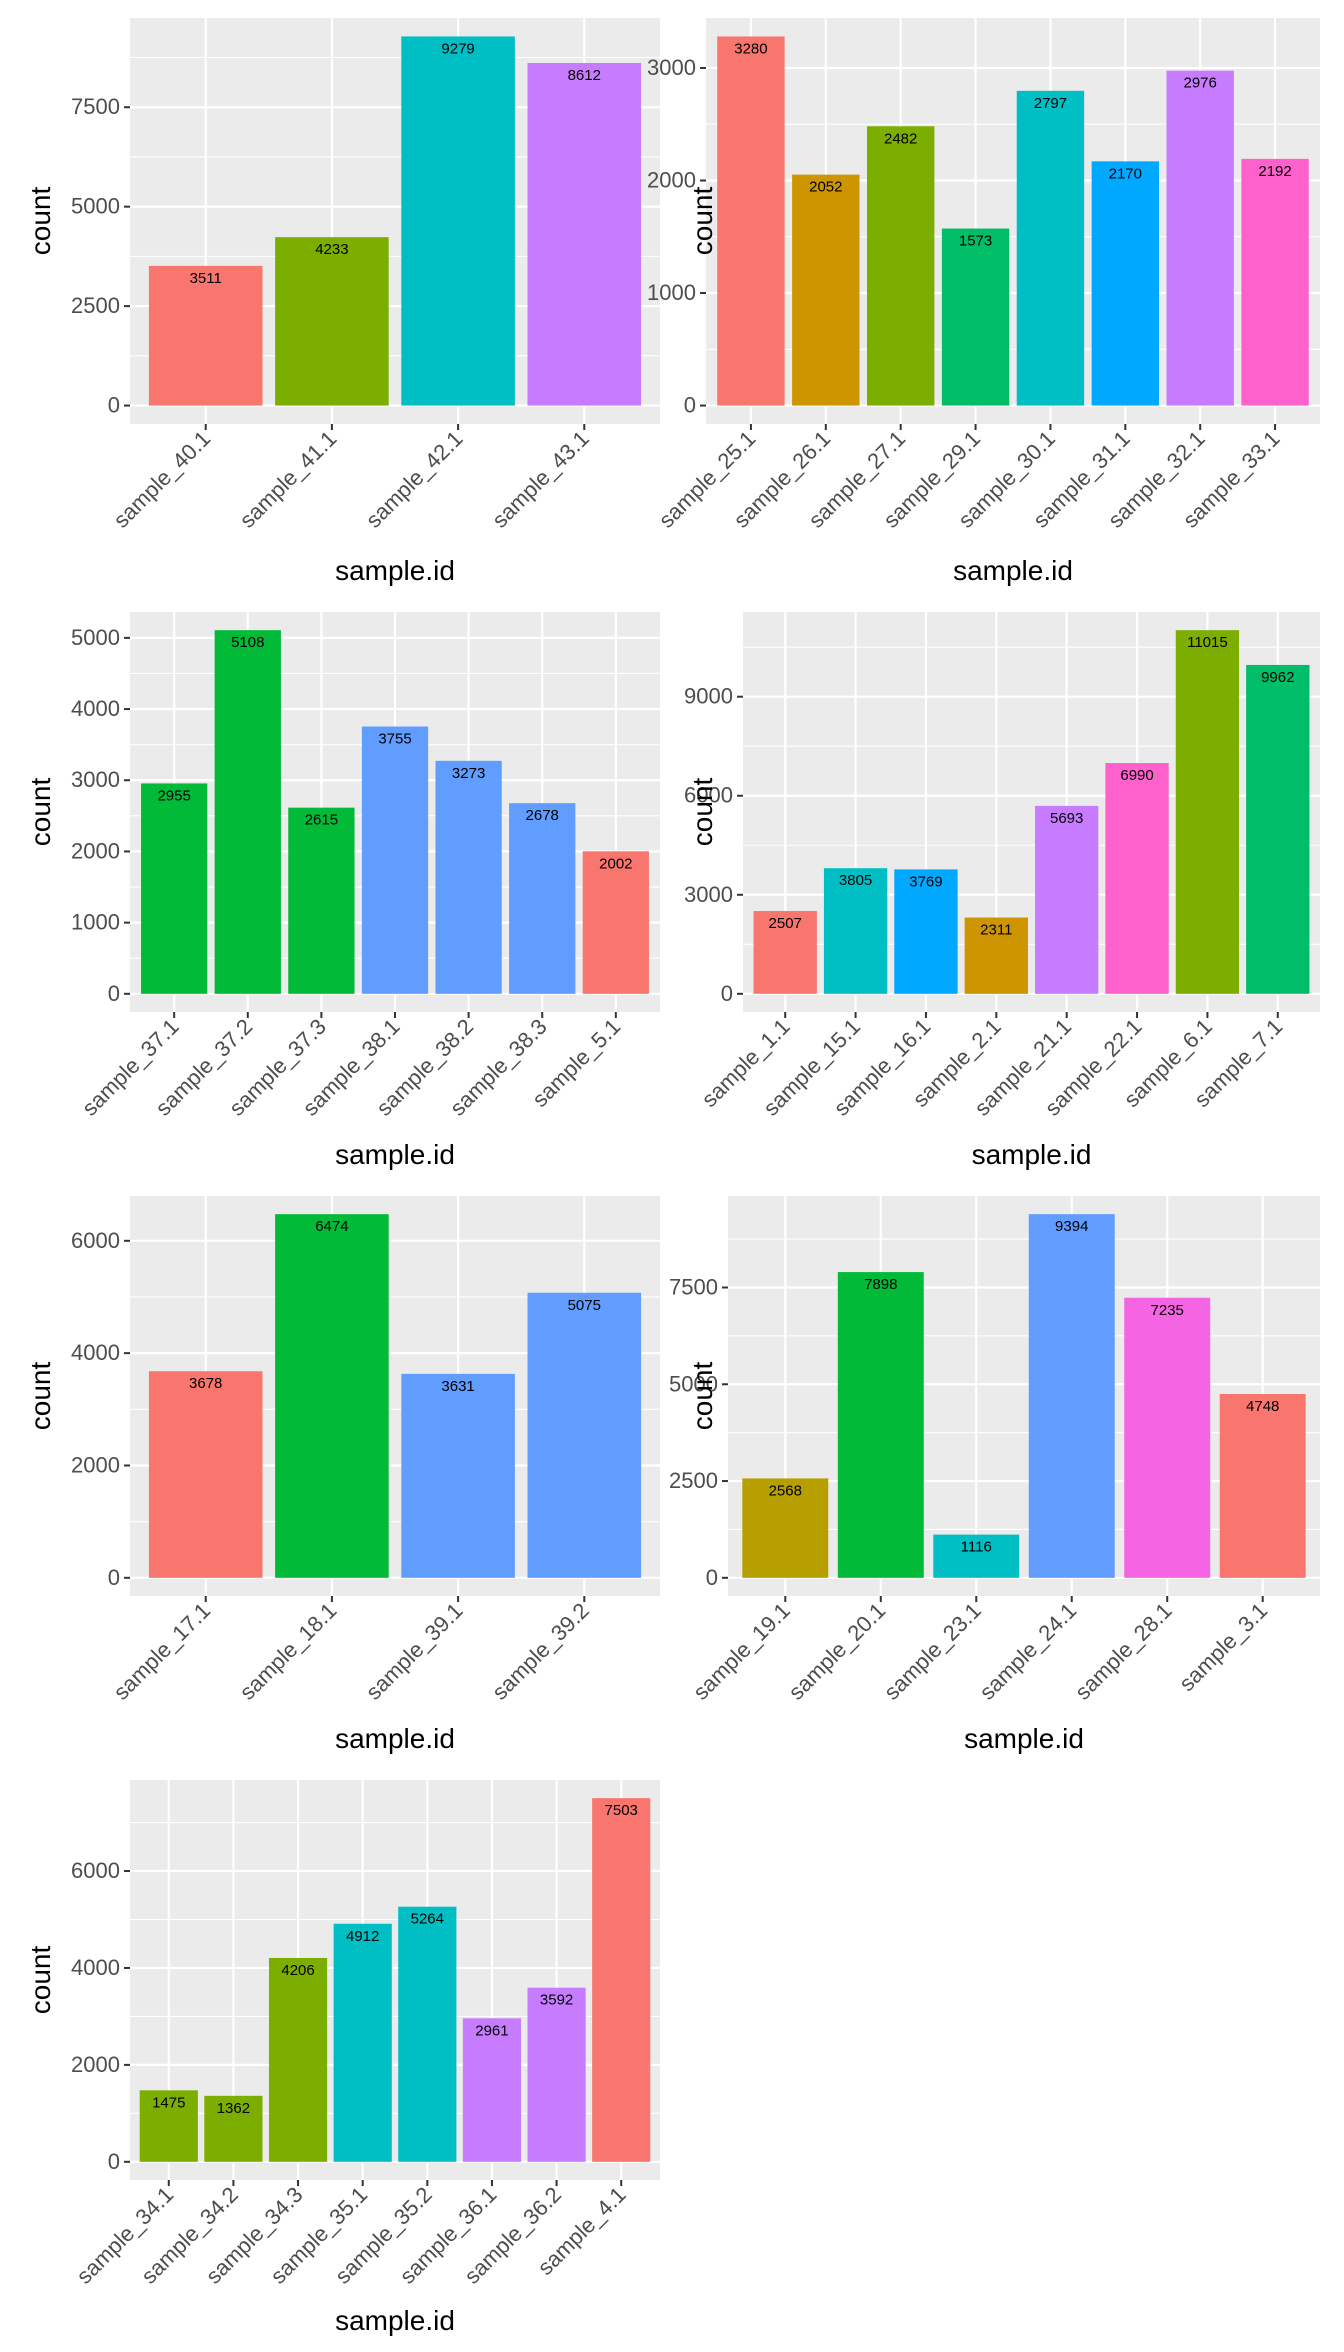 The image size is (1344, 2352). Describe the element at coordinates (1050, 103) in the screenshot. I see `bar-value-label: 2797` at that location.